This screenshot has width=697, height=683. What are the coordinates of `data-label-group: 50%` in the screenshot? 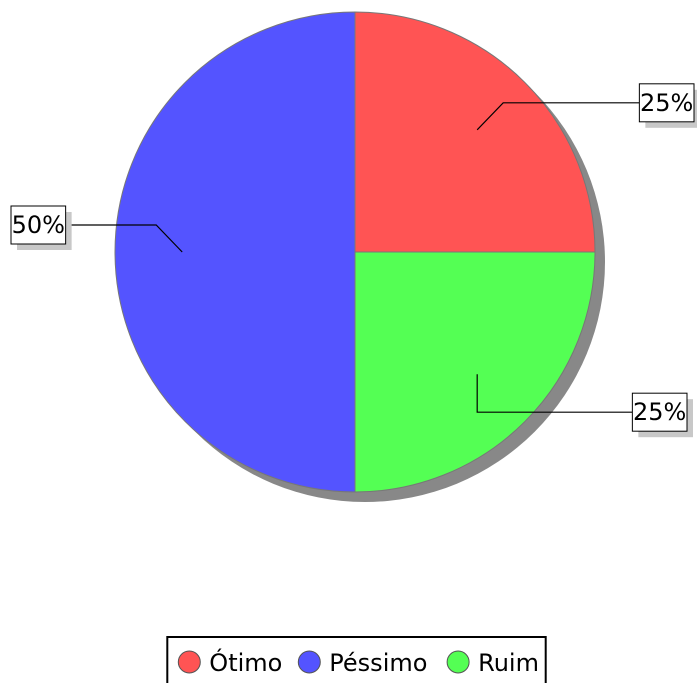 It's located at (96, 229).